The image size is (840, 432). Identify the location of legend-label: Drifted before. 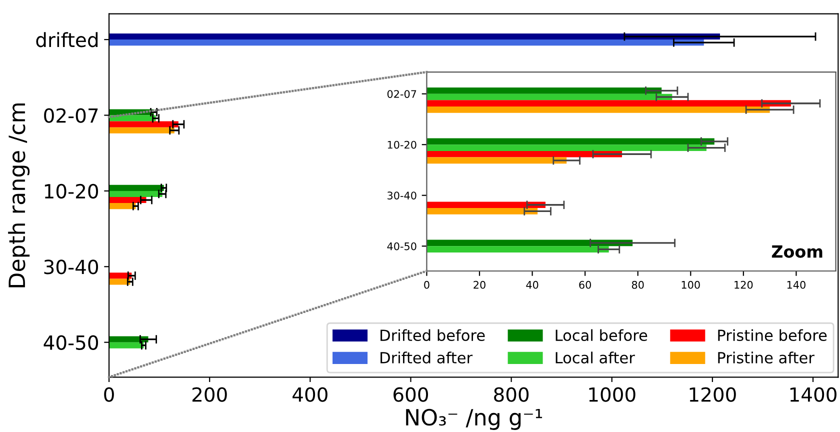
(432, 335).